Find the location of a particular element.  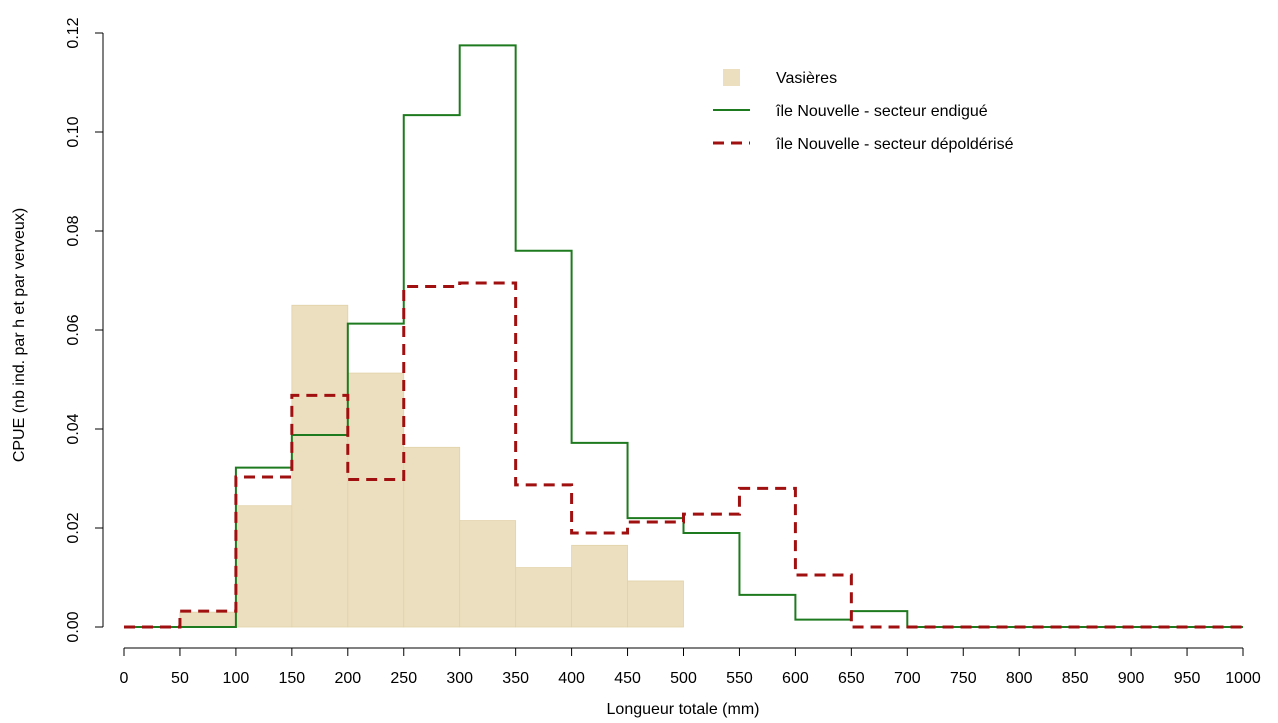

y-tick-label: 0.00 is located at coordinates (73, 626).